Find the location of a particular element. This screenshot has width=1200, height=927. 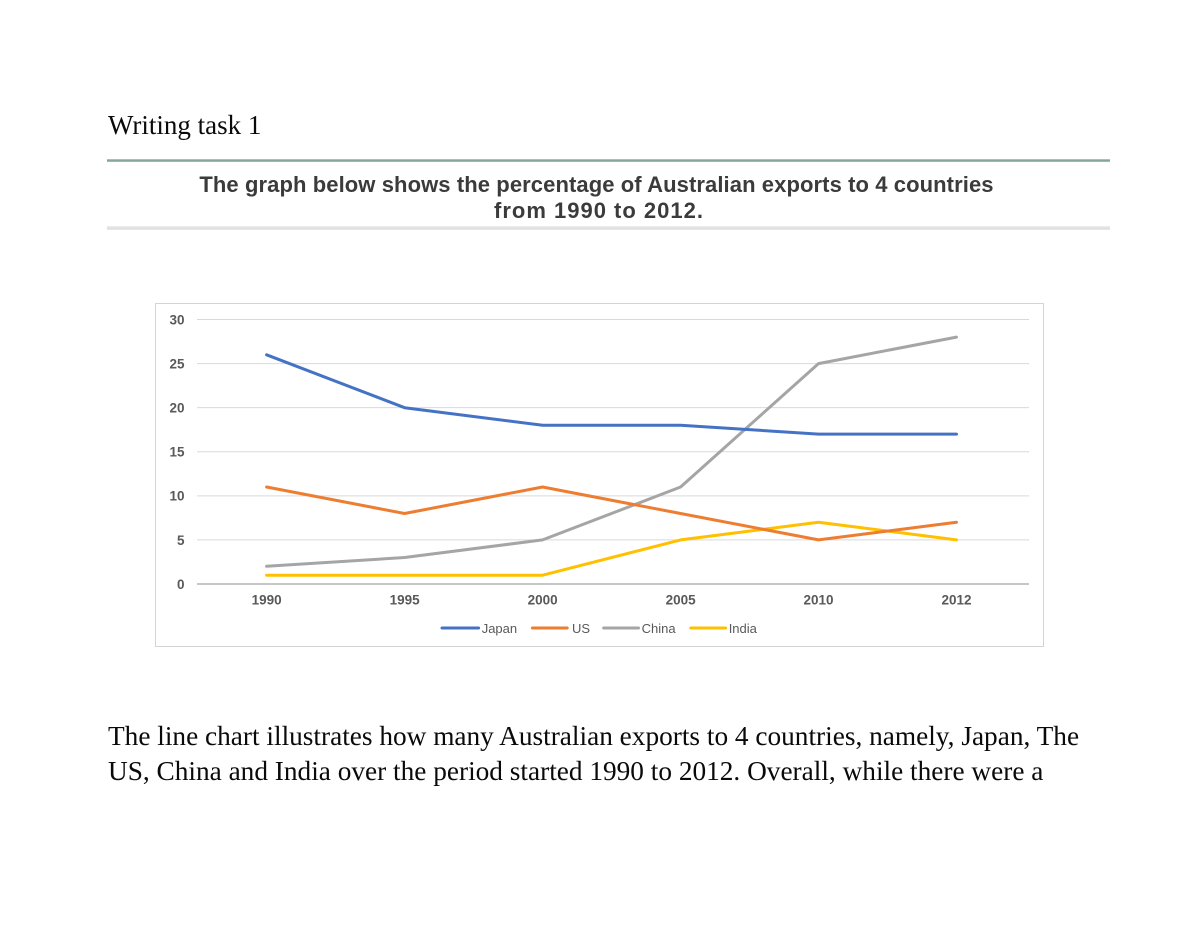

svg-text: Japan is located at coordinates (499, 628).